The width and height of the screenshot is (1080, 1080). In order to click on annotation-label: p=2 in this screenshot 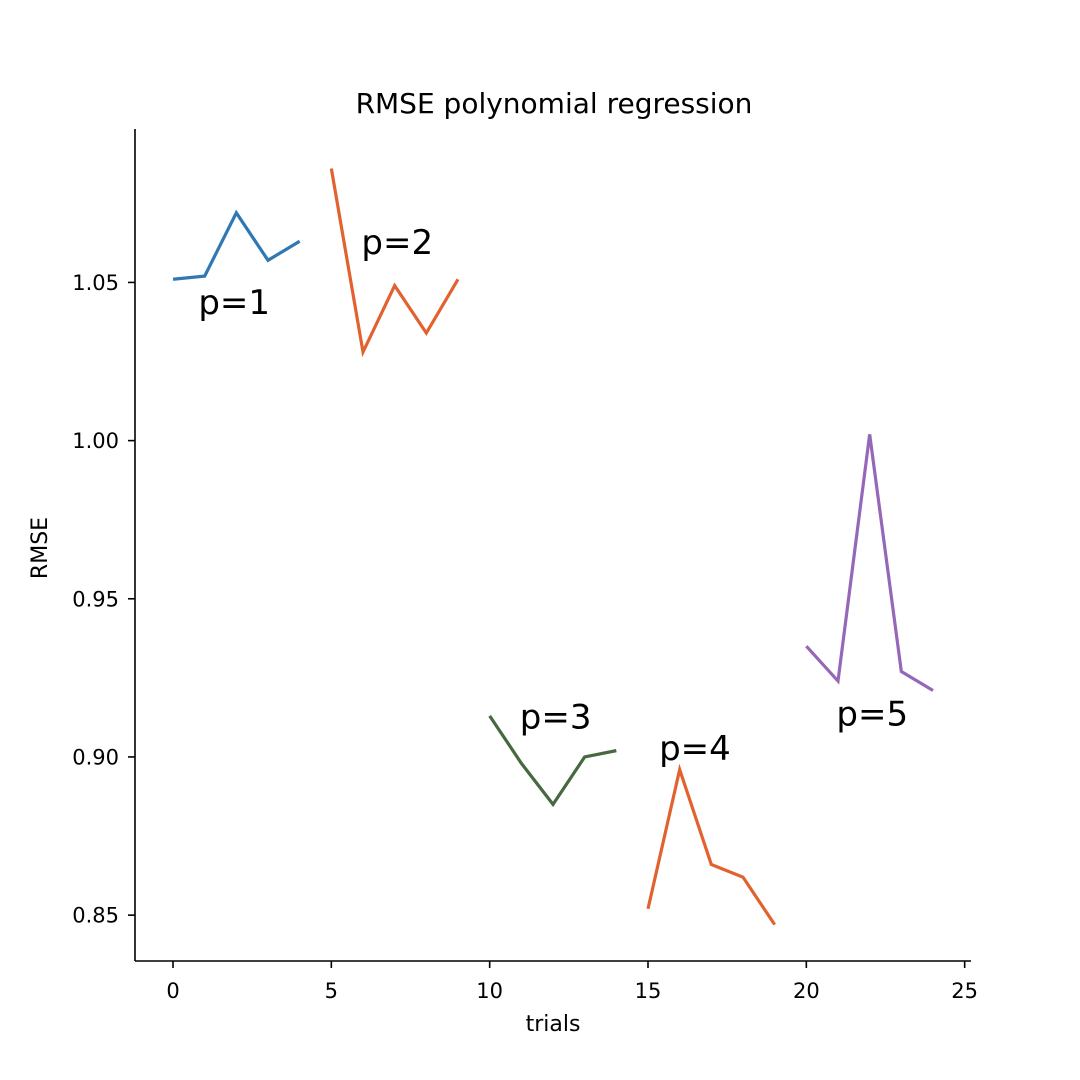, I will do `click(397, 243)`.